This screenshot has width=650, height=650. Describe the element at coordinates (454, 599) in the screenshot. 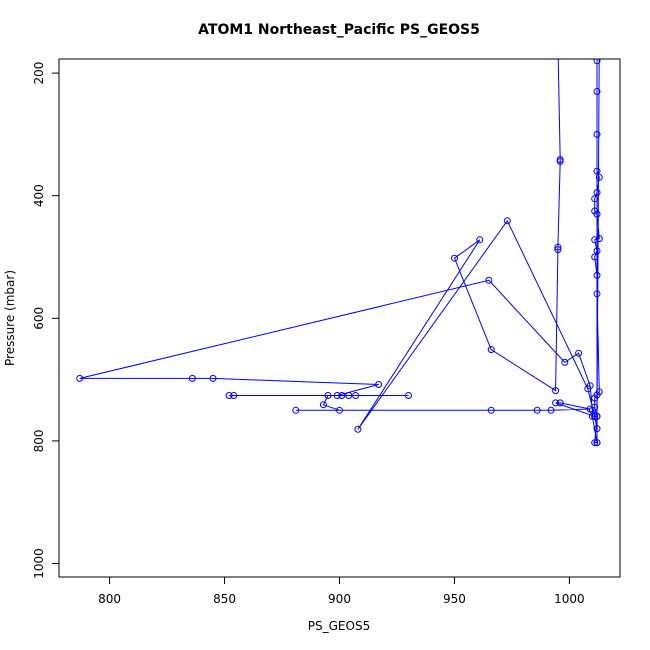

I see `x-tick-label: 950` at that location.